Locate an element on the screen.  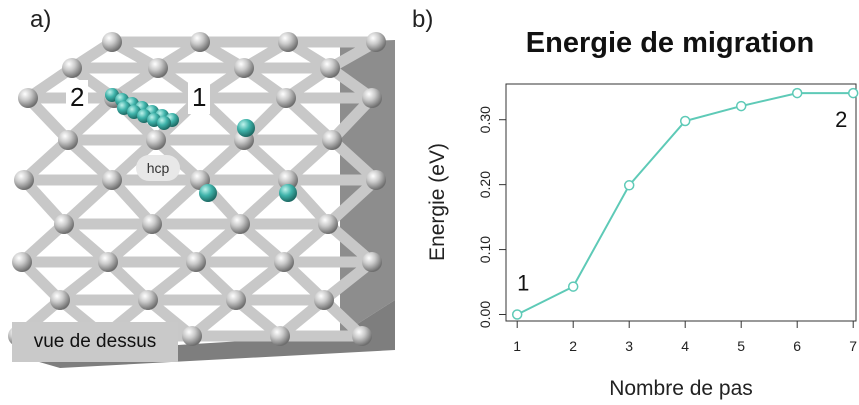
point-annotation: 1 is located at coordinates (523, 283).